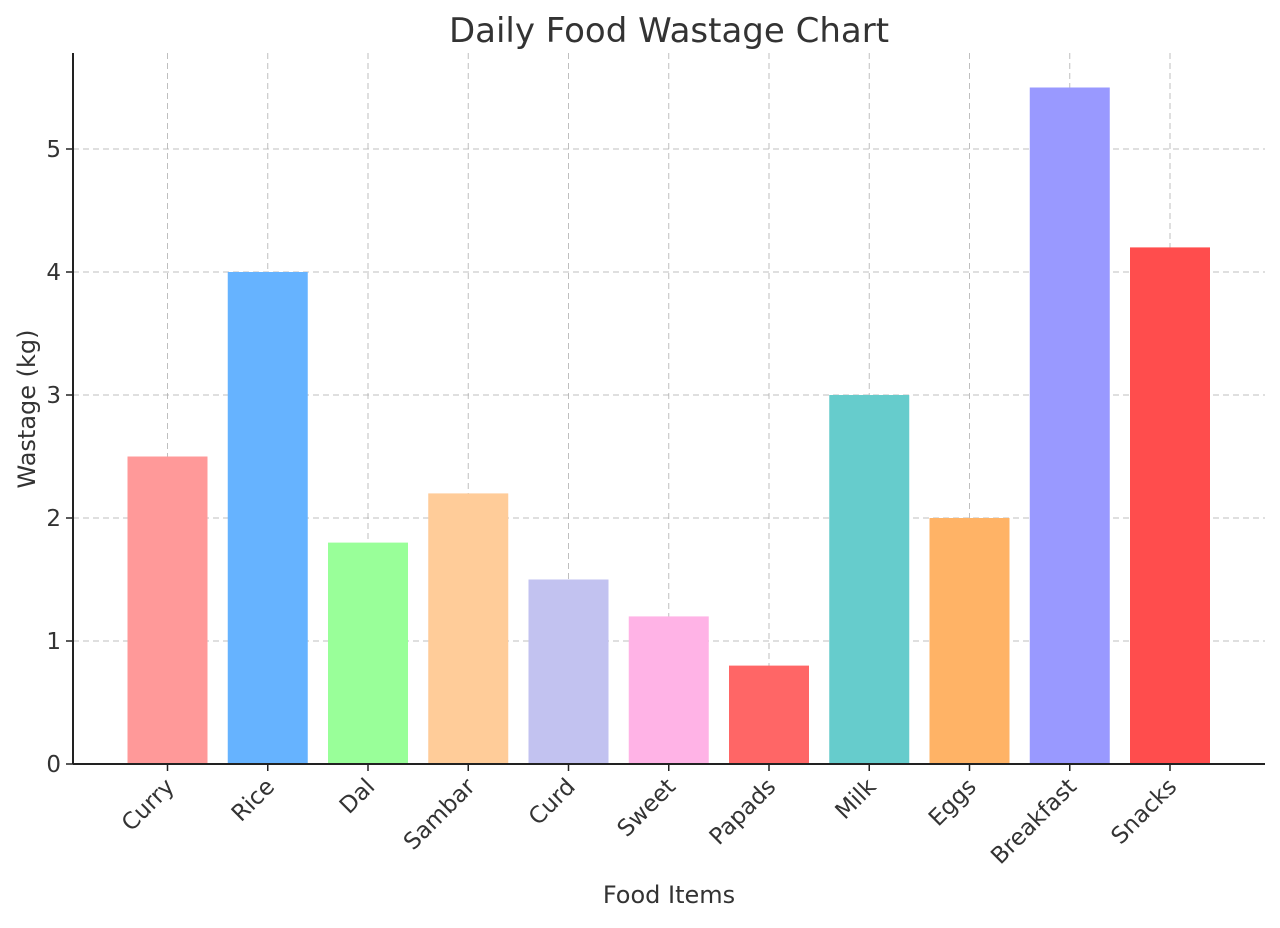  I want to click on y-tick-label: 3, so click(53, 396).